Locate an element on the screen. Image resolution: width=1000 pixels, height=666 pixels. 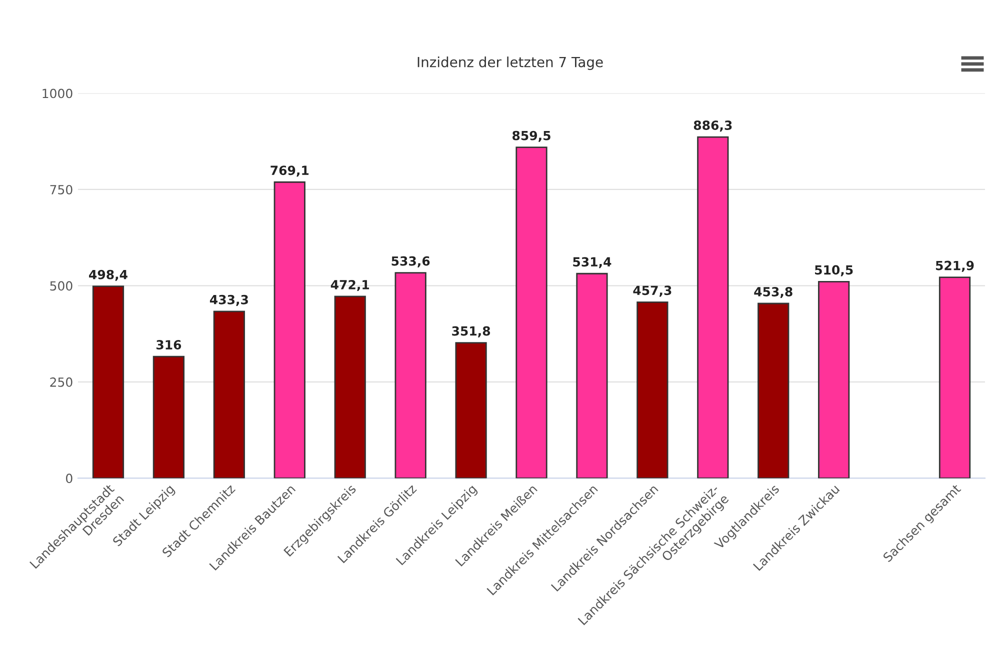
chart-title: Inzidenz der letzten 7 Tage is located at coordinates (510, 63).